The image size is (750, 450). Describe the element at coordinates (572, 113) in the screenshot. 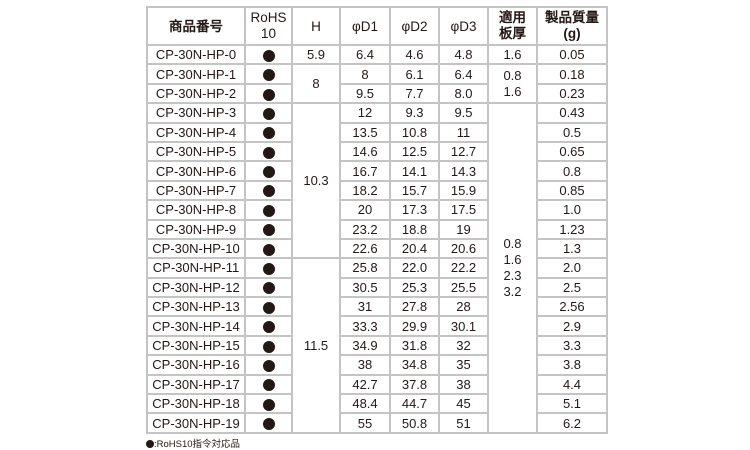

I see `mass-cell: 0.43` at that location.